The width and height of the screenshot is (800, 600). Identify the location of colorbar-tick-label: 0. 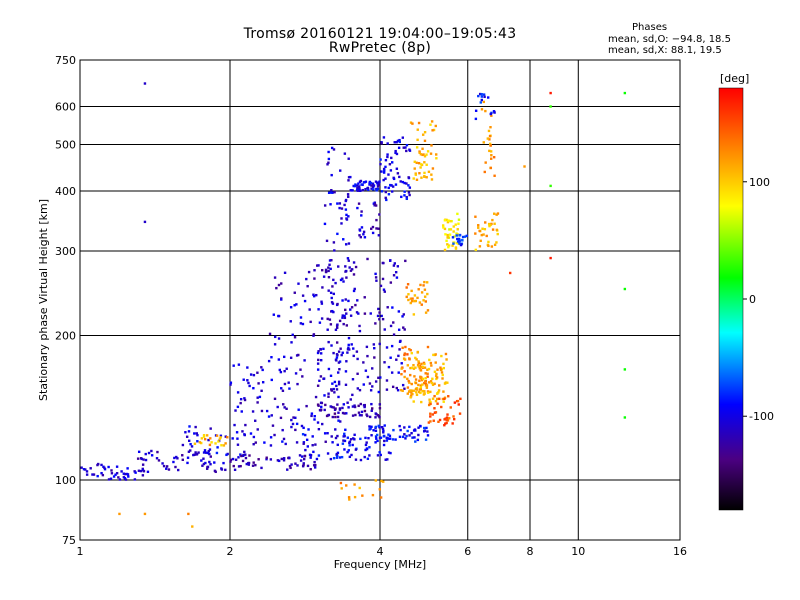
(752, 299).